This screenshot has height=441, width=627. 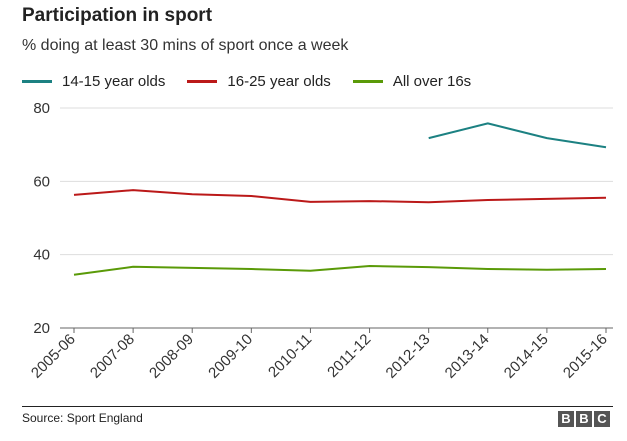 I want to click on bbc-logo: B B C, so click(x=584, y=419).